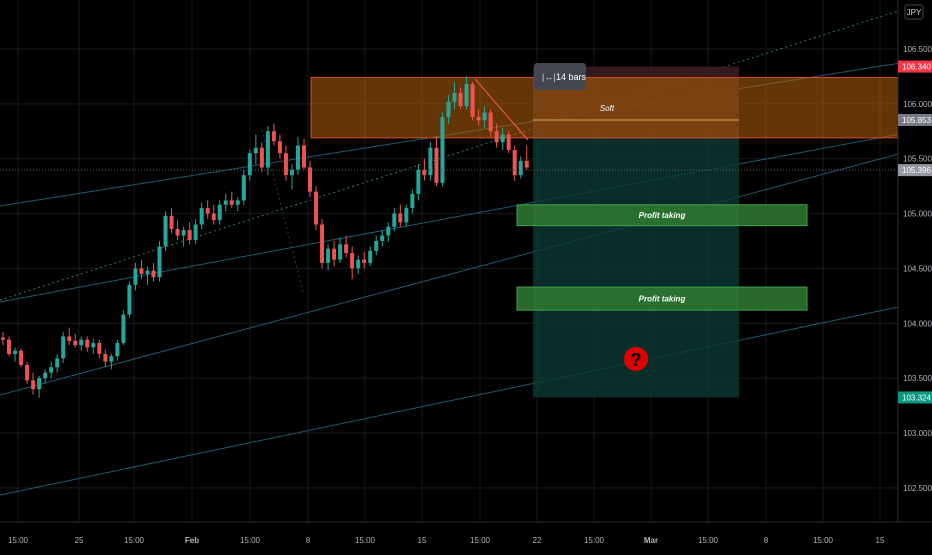 The image size is (932, 555). What do you see at coordinates (560, 76) in the screenshot?
I see `bars-count-badge: |↔| 14 bars` at bounding box center [560, 76].